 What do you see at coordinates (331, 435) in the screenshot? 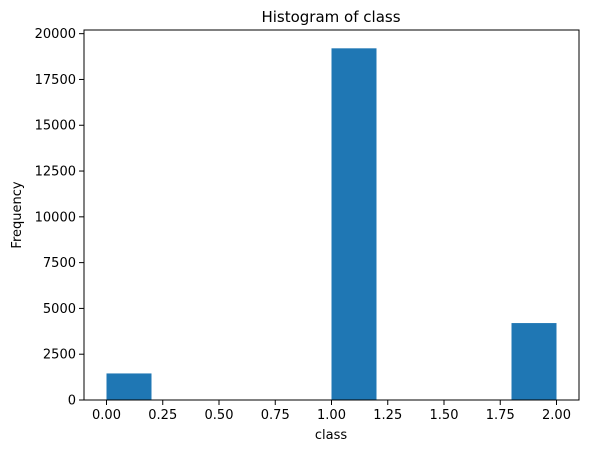
I see `x-axis-label: class` at bounding box center [331, 435].